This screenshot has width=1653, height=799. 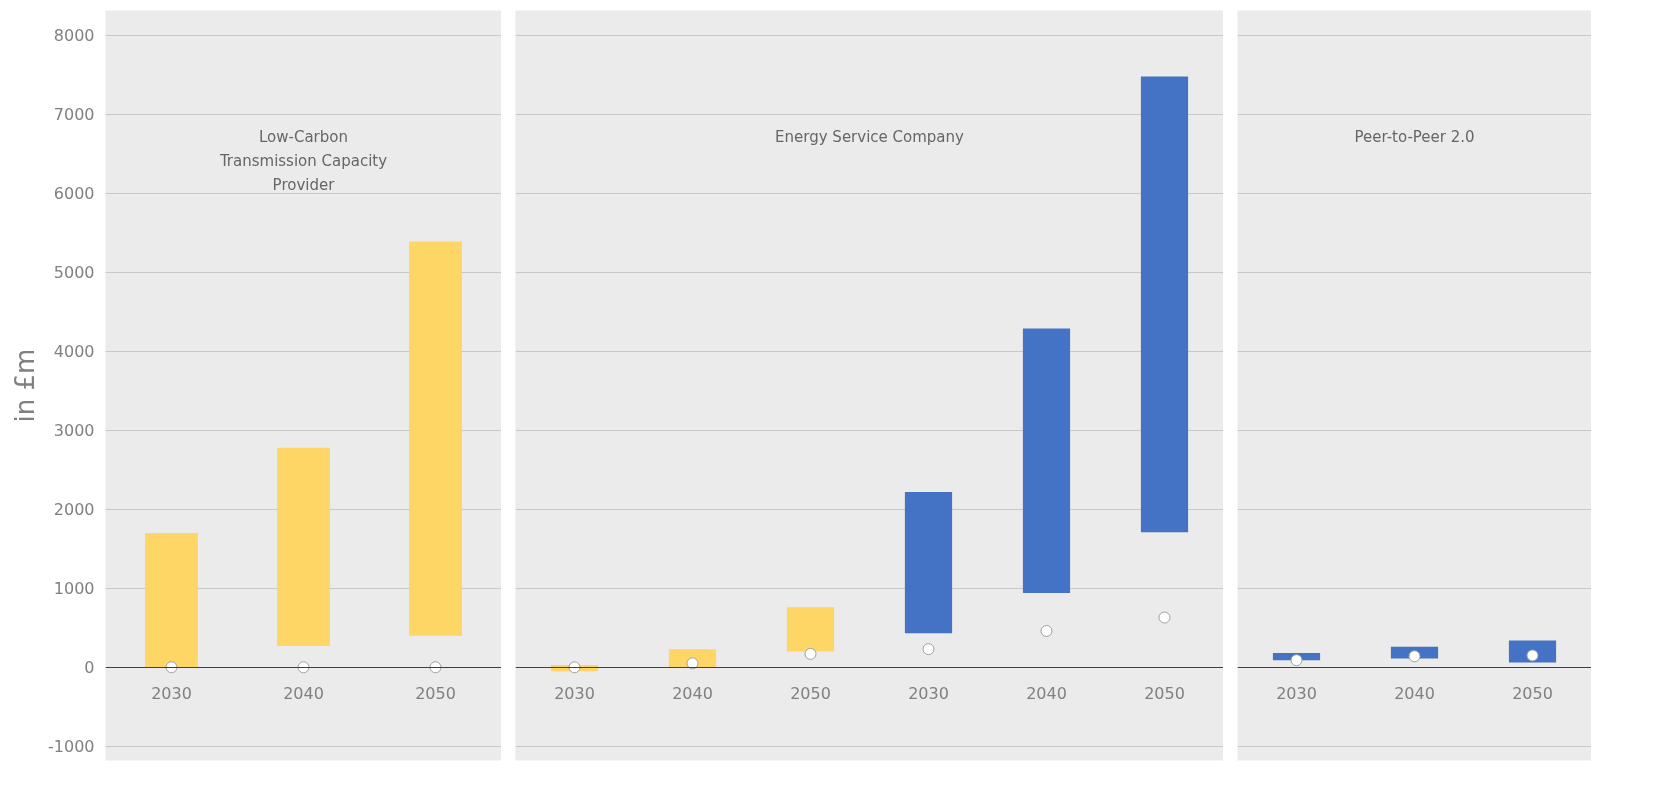 I want to click on y-tick-label: 4000, so click(x=74, y=352).